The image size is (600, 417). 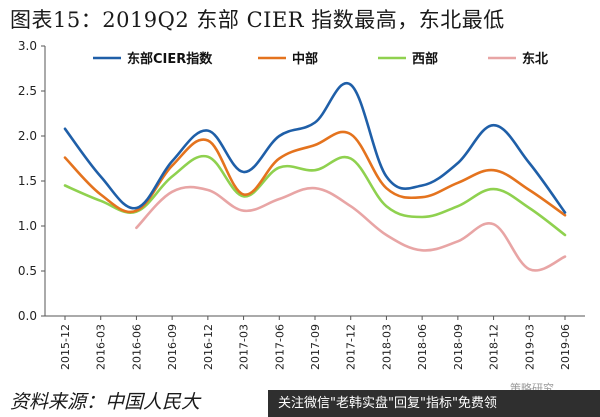 I want to click on promo-banner: 关注微信"老韩实盘"回复"指标"免费领, so click(x=434, y=403).